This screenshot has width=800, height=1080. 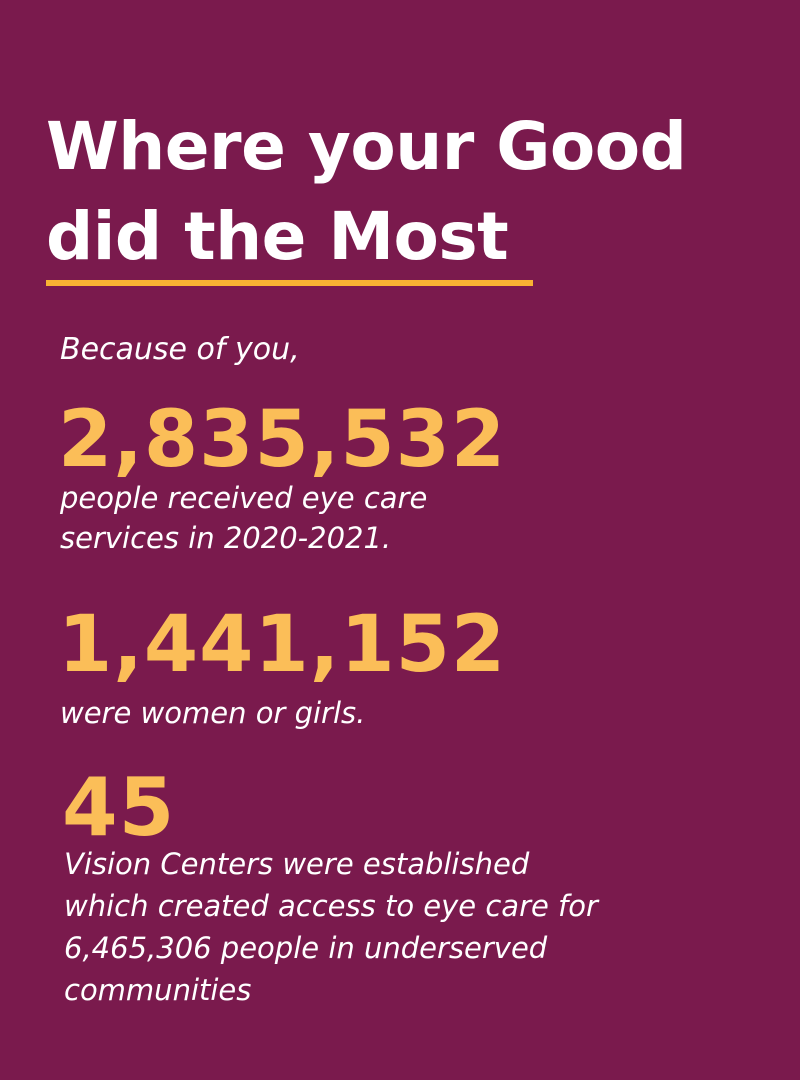 I want to click on headline-line-1: Where your Good, so click(x=366, y=146).